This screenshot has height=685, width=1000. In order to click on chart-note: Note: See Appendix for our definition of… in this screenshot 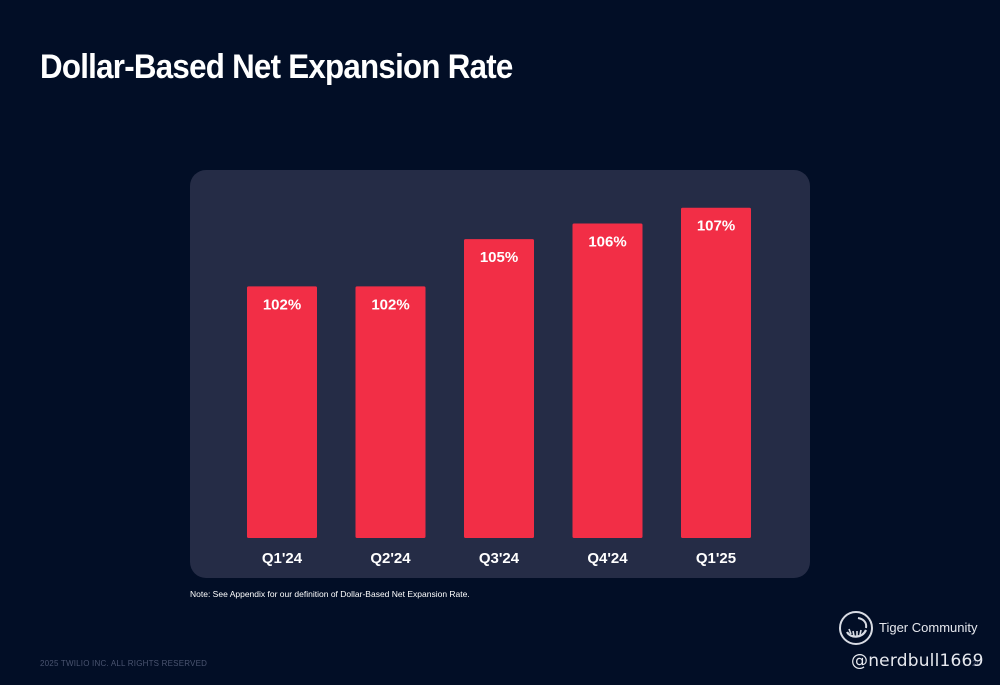, I will do `click(330, 594)`.